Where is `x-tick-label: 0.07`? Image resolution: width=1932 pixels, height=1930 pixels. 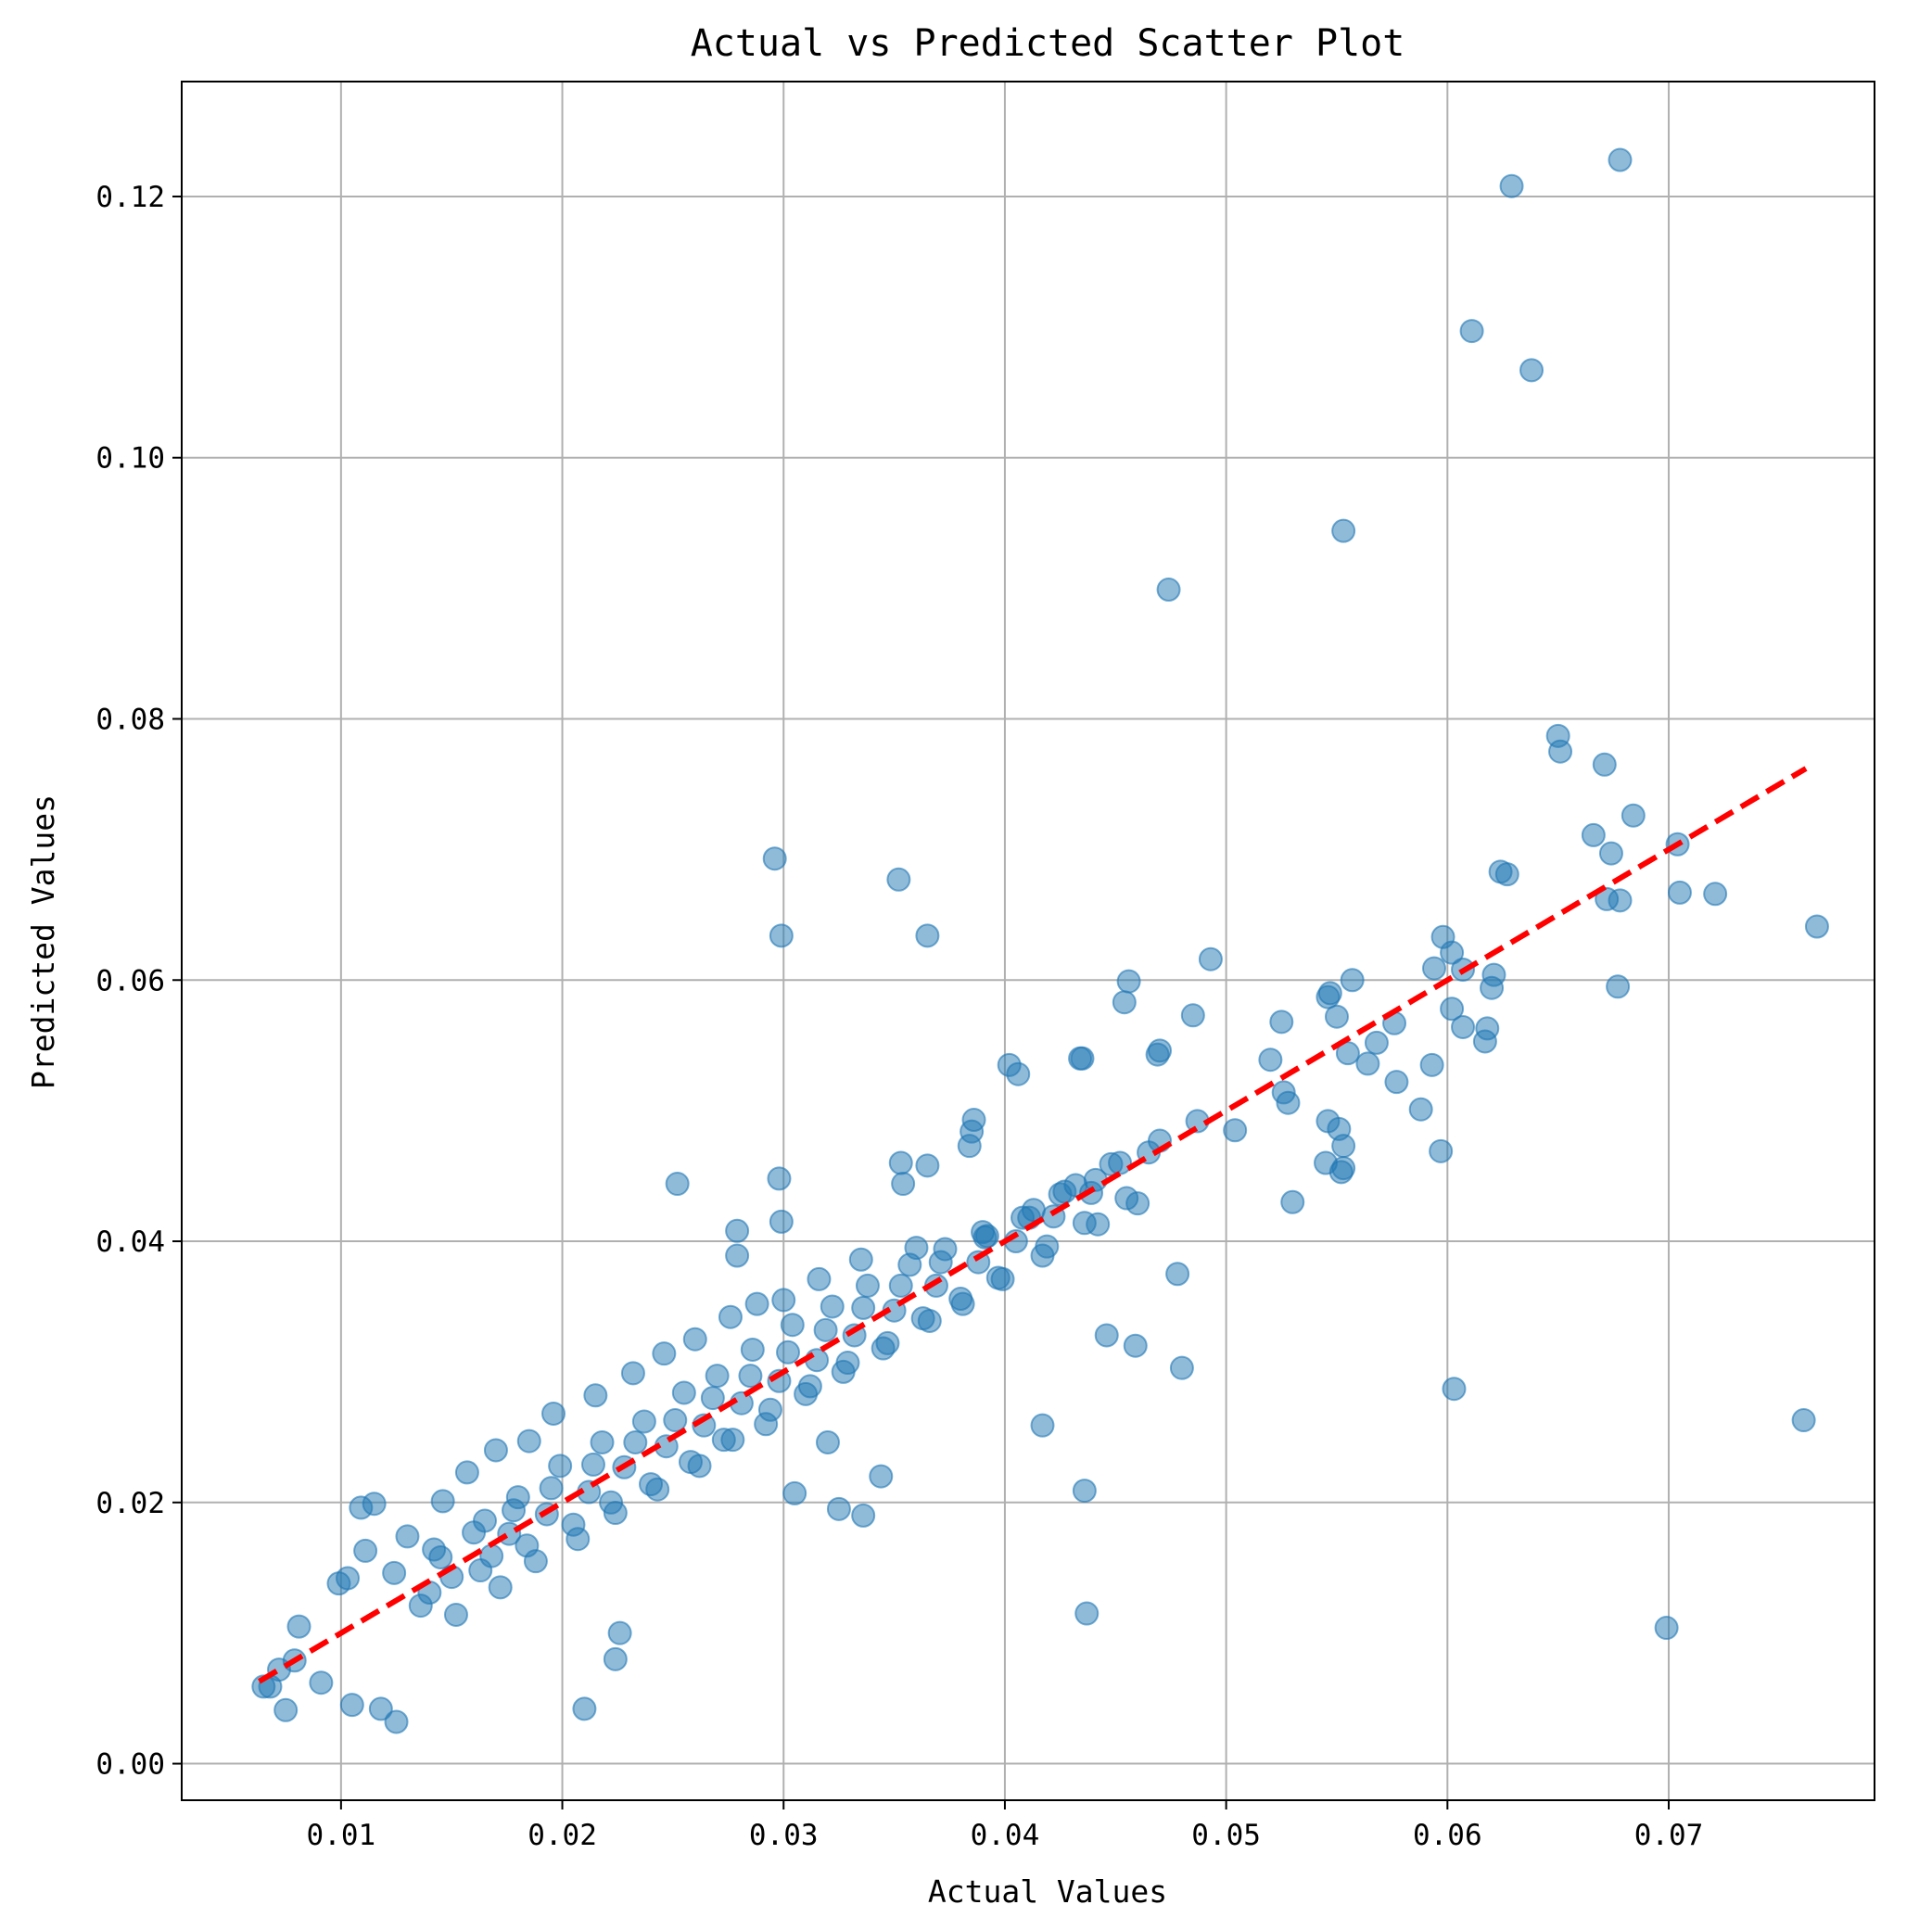
x-tick-label: 0.07 is located at coordinates (1669, 1836).